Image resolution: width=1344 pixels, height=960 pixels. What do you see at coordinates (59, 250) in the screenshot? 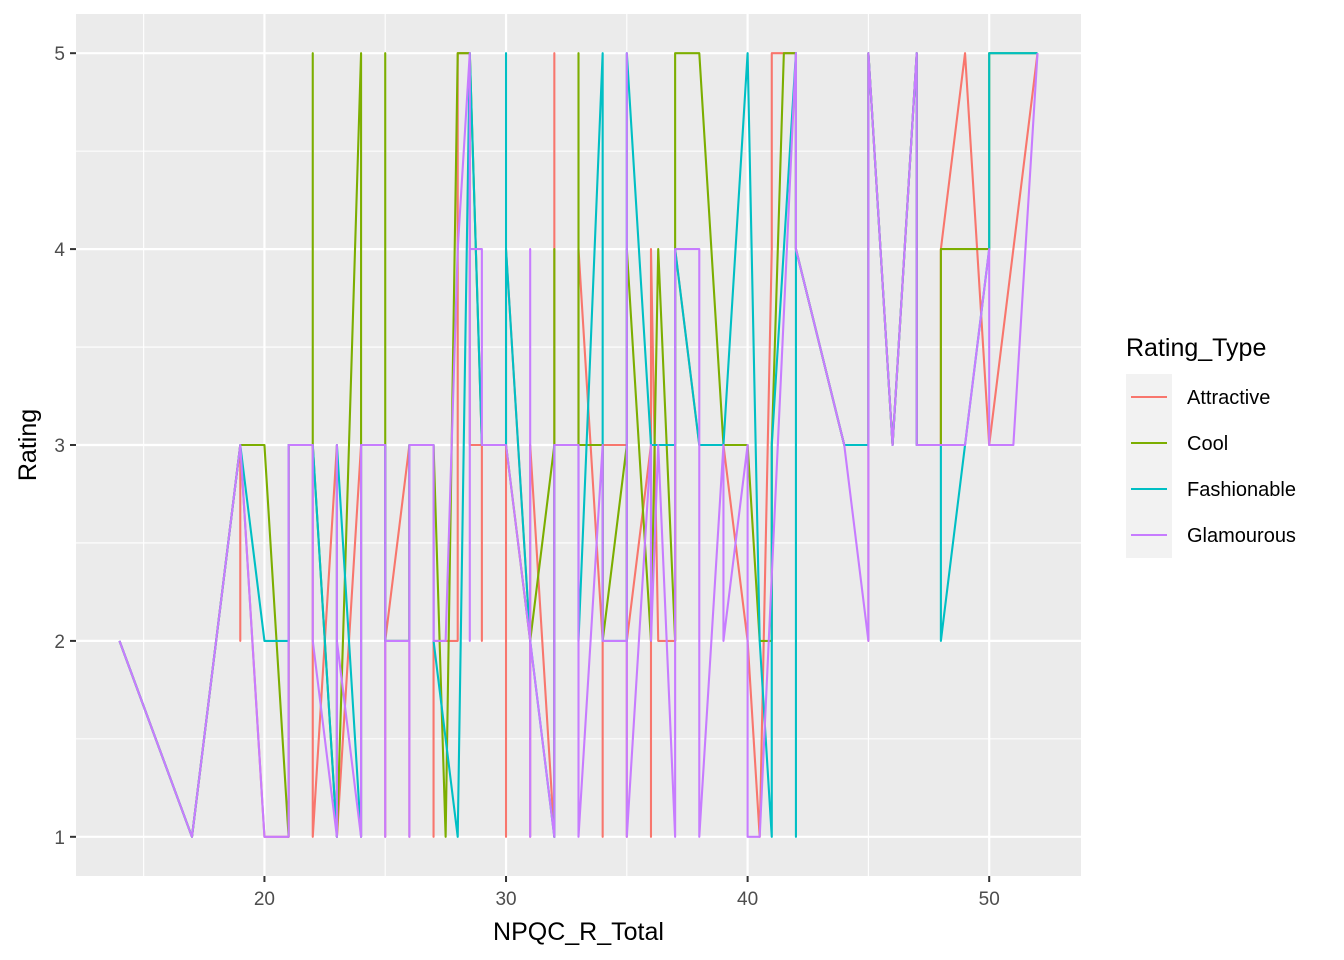
I see `y-tick-label: 4` at bounding box center [59, 250].